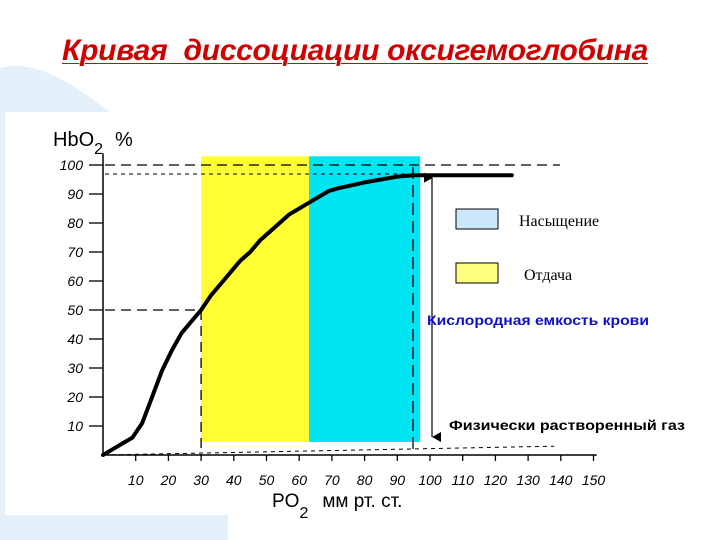 The width and height of the screenshot is (720, 540). What do you see at coordinates (75, 339) in the screenshot?
I see `y-tick-label: 40` at bounding box center [75, 339].